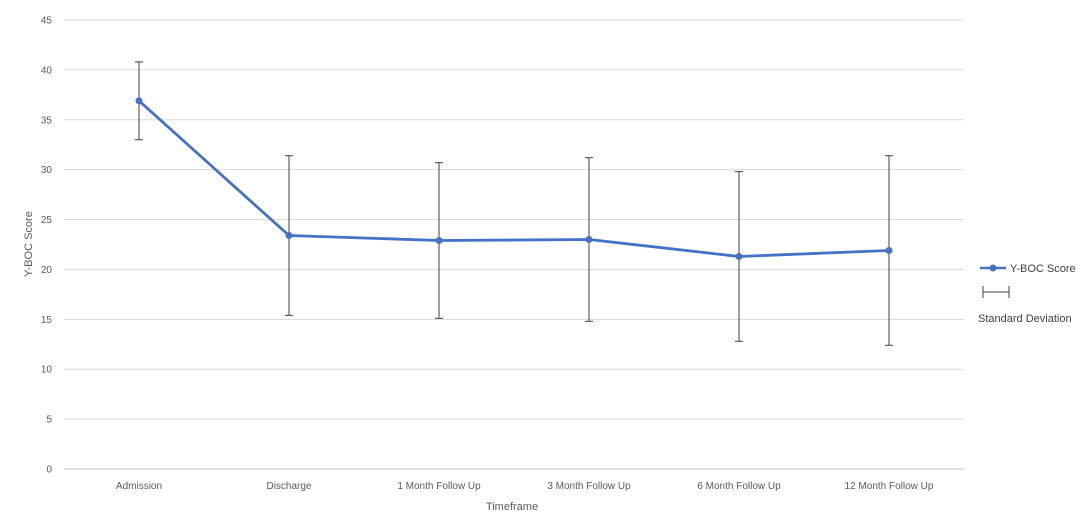 This screenshot has width=1084, height=515. I want to click on y-tick-label: 35, so click(47, 120).